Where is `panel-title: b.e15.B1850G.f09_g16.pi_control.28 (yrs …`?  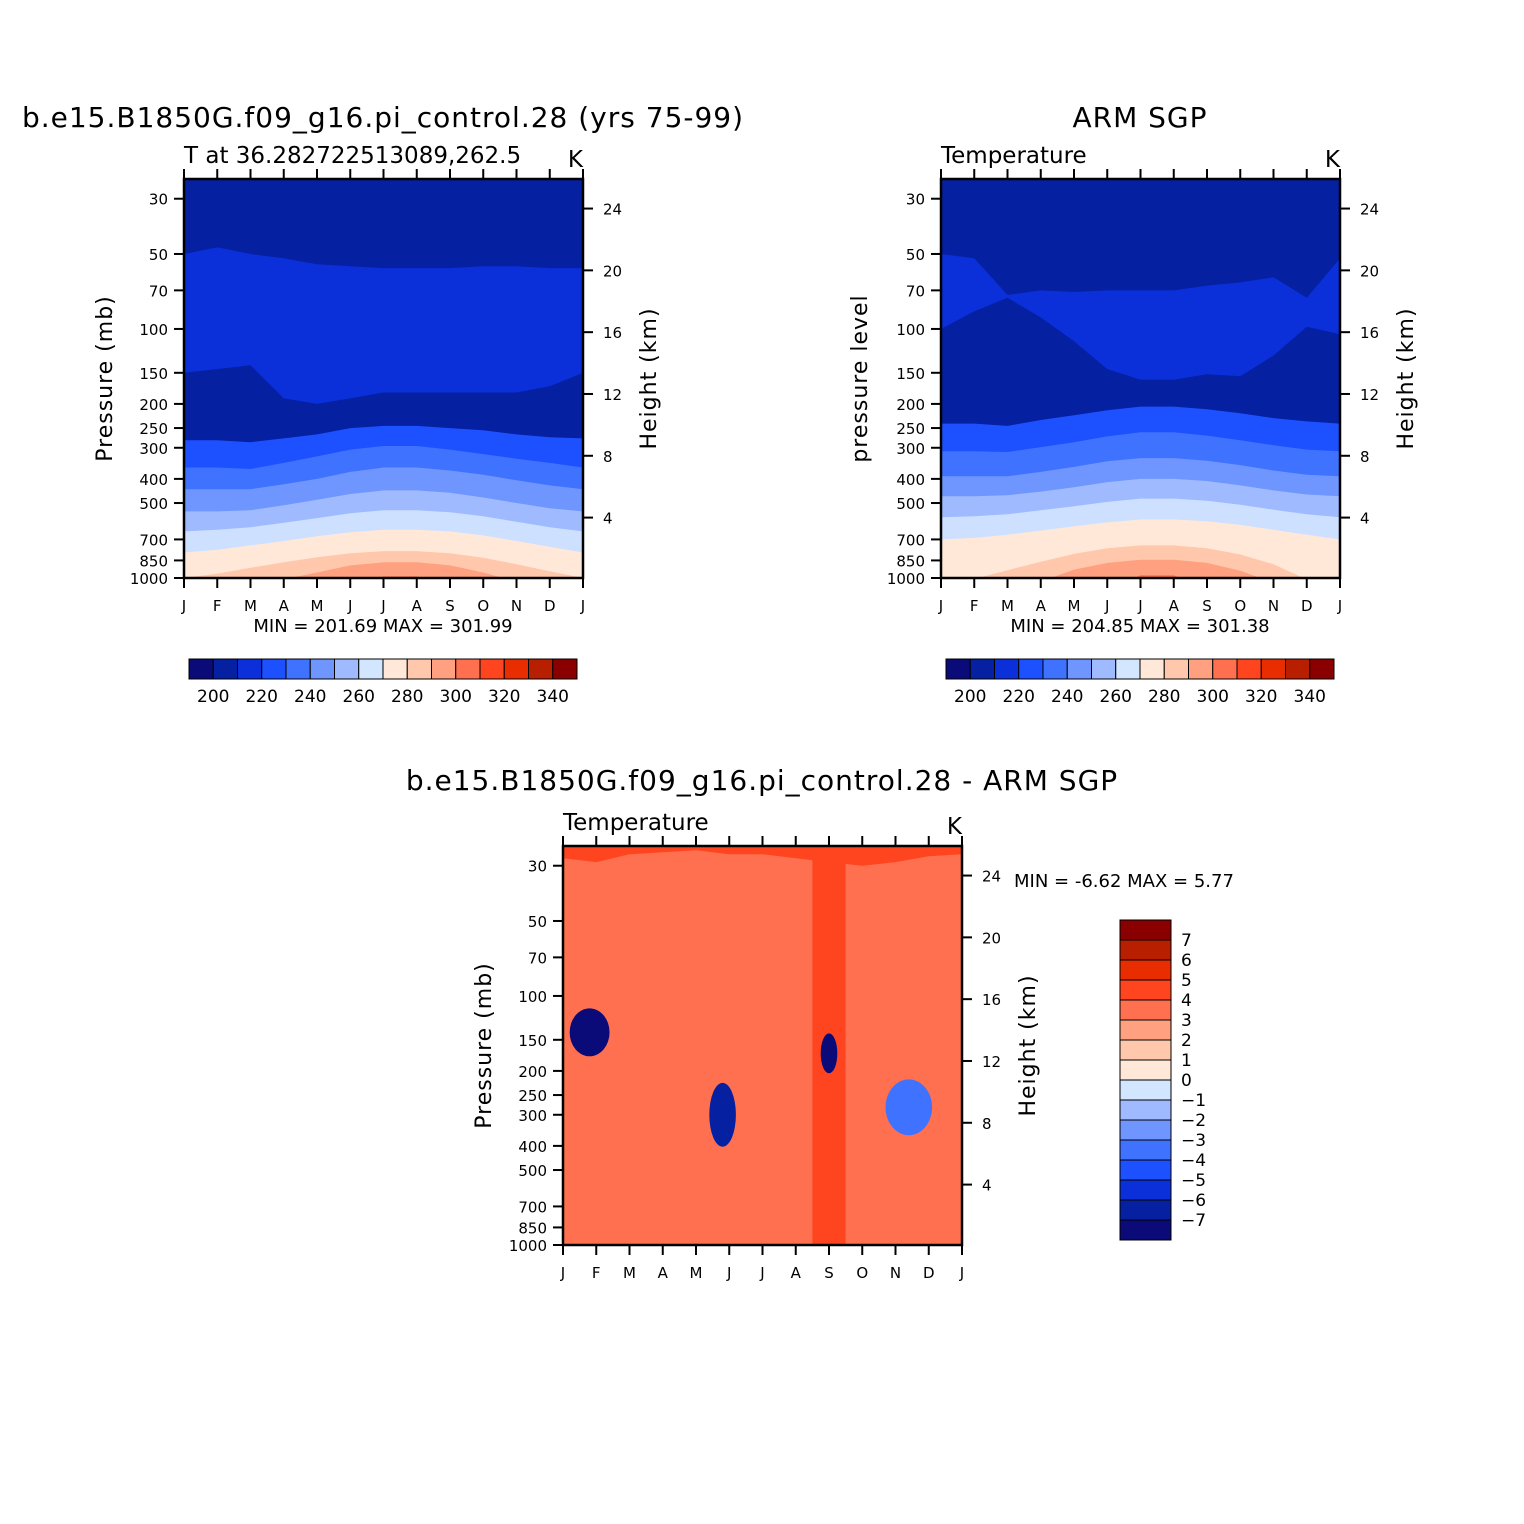 panel-title: b.e15.B1850G.f09_g16.pi_control.28 (yrs … is located at coordinates (383, 117).